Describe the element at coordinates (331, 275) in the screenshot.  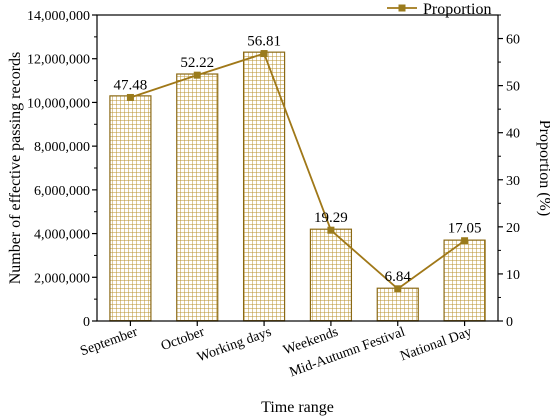
I see `bar-weekends` at that location.